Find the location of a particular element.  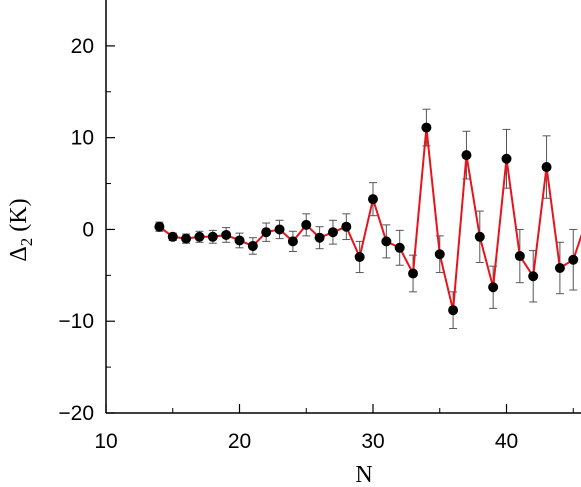

y-axis-label-unit: (K) is located at coordinates (19, 217).